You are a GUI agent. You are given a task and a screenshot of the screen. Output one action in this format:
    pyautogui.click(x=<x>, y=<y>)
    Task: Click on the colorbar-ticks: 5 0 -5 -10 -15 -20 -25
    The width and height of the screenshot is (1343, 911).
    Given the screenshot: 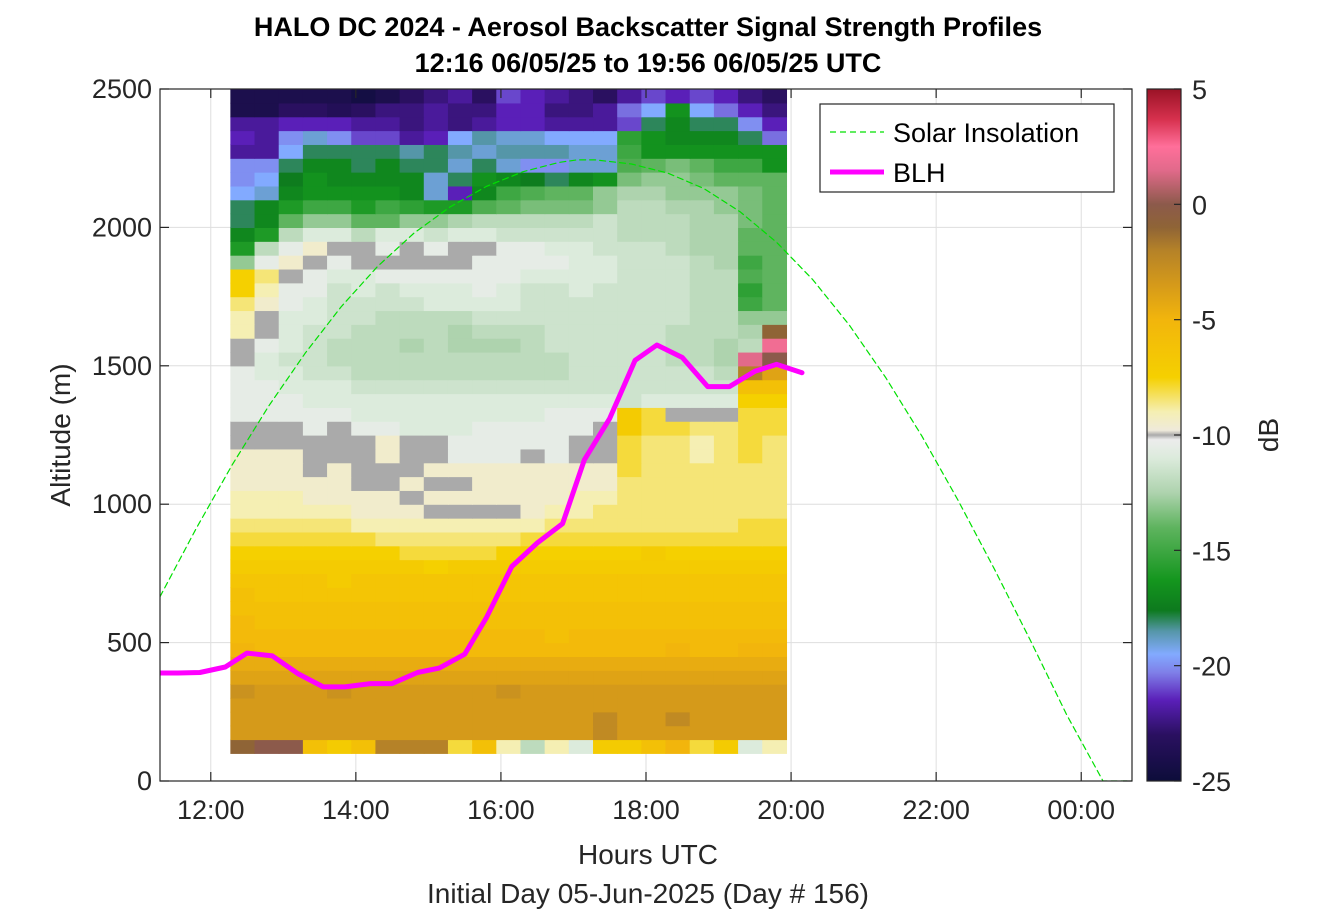 What is the action you would take?
    pyautogui.click(x=1202, y=436)
    